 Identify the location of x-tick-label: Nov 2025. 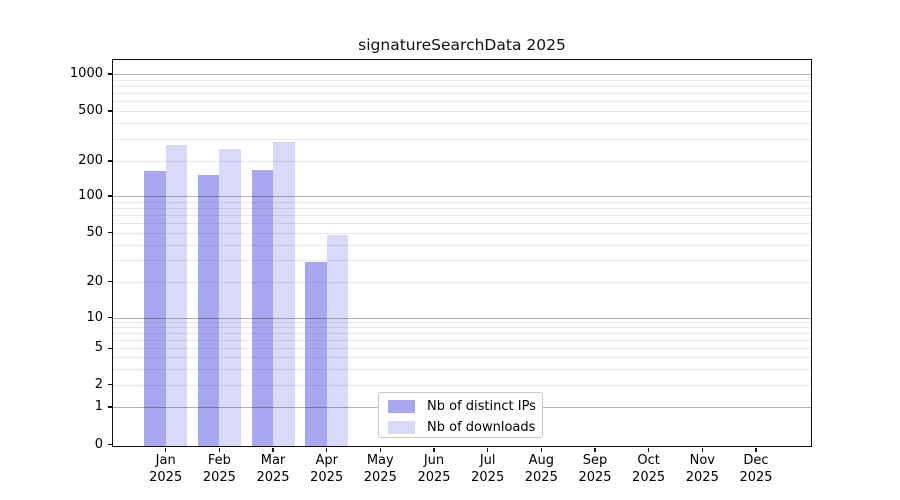
(702, 469).